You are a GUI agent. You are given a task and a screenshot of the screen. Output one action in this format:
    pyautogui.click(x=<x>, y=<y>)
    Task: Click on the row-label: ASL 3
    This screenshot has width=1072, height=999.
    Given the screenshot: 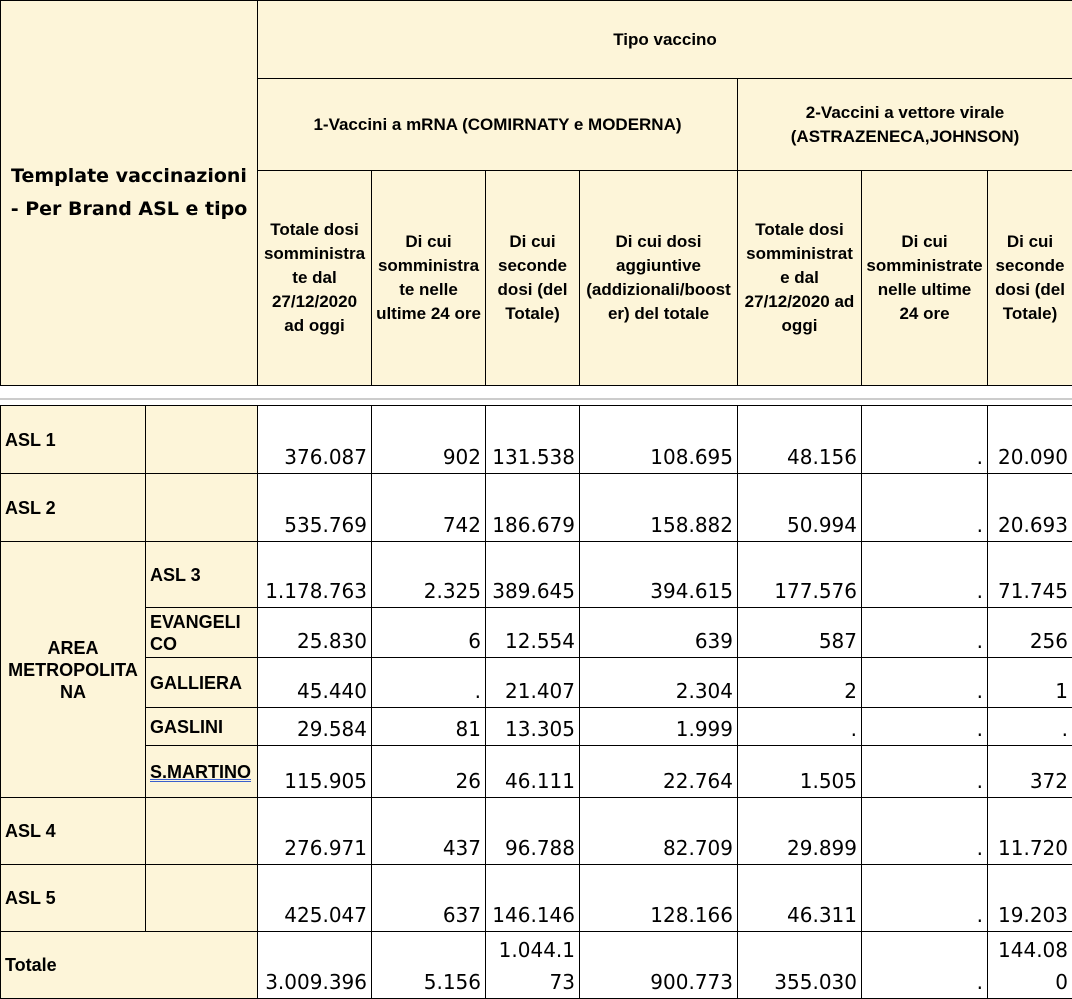 What is the action you would take?
    pyautogui.click(x=202, y=575)
    